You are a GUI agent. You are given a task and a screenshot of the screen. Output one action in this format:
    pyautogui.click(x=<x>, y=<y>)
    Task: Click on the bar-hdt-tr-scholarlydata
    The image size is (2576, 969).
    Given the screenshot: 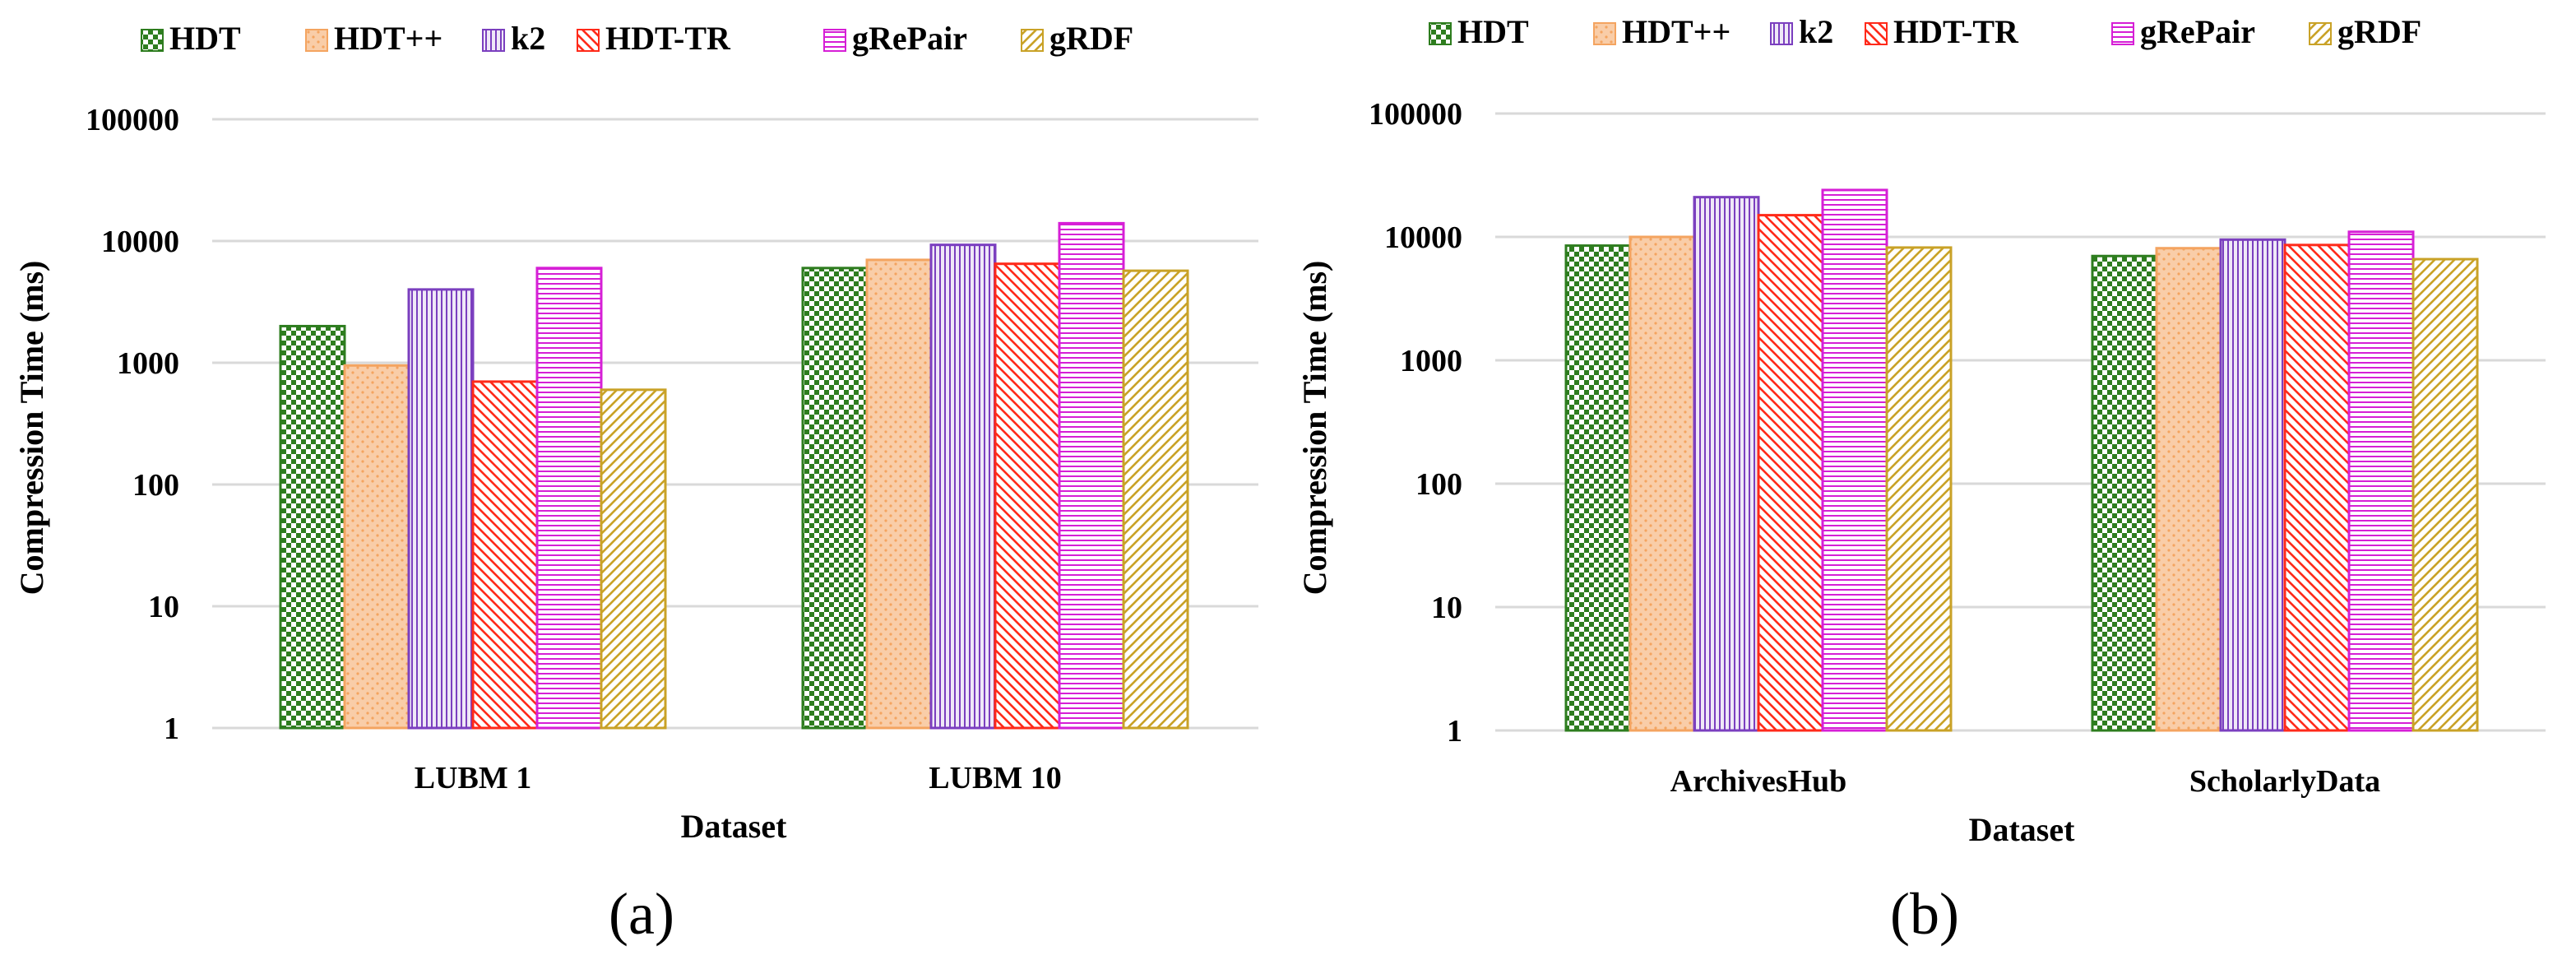 What is the action you would take?
    pyautogui.click(x=2317, y=487)
    